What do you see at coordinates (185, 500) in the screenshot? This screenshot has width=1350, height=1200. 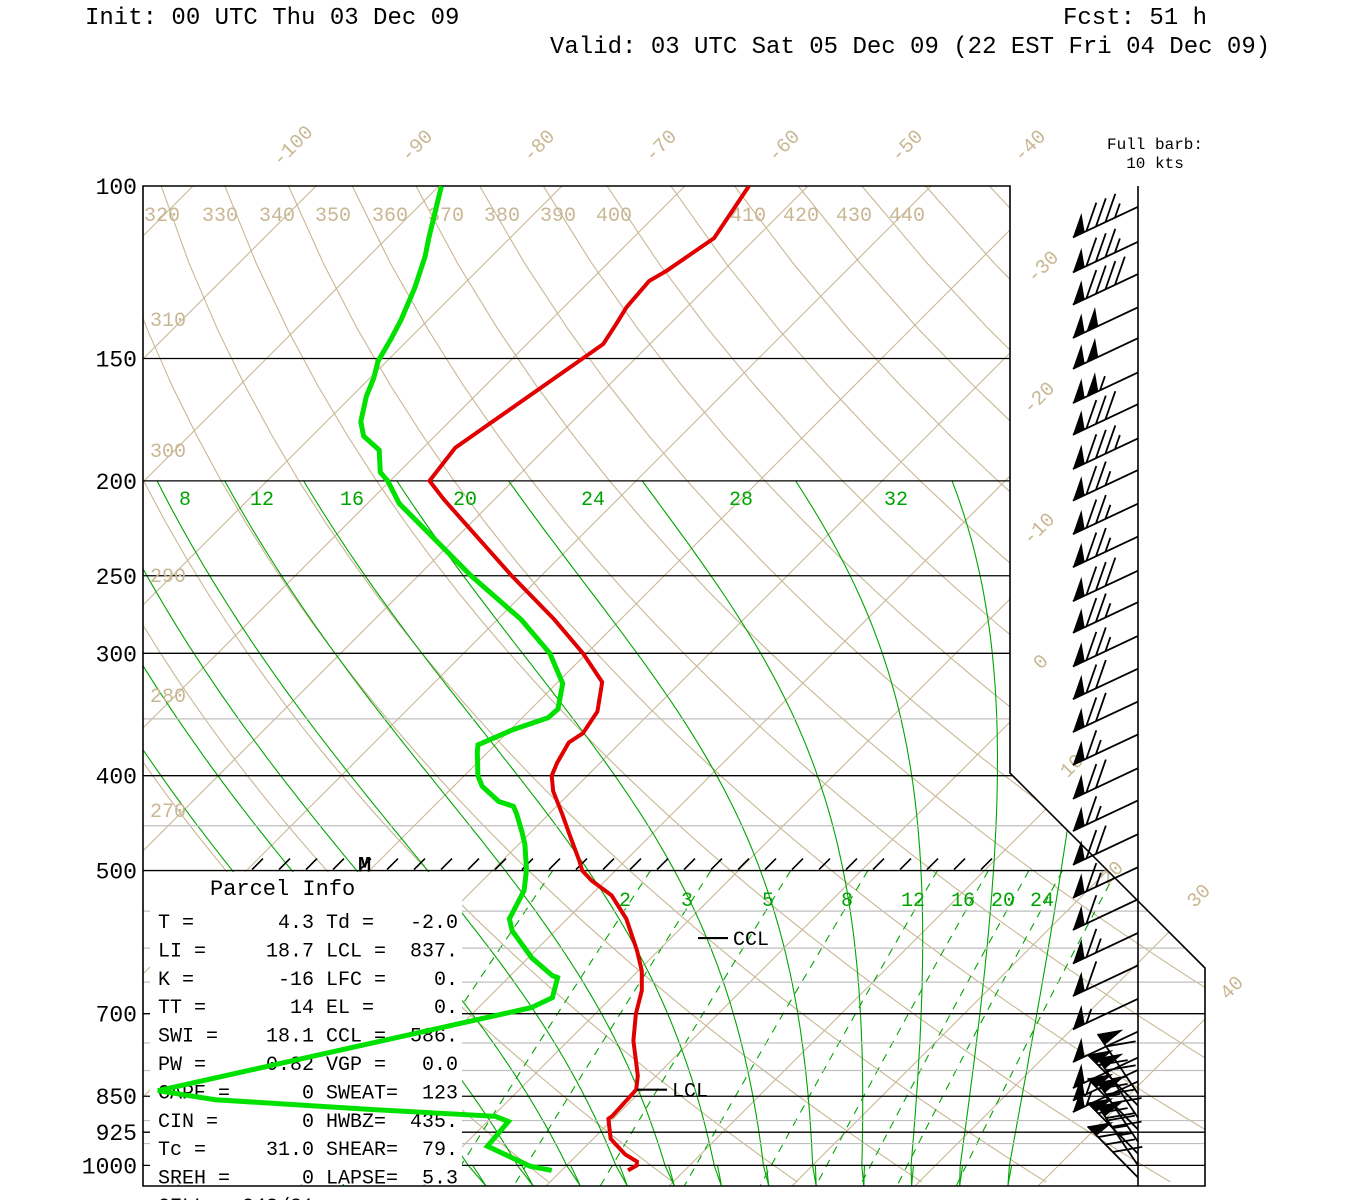 I see `moist-adiabat-label: 8` at bounding box center [185, 500].